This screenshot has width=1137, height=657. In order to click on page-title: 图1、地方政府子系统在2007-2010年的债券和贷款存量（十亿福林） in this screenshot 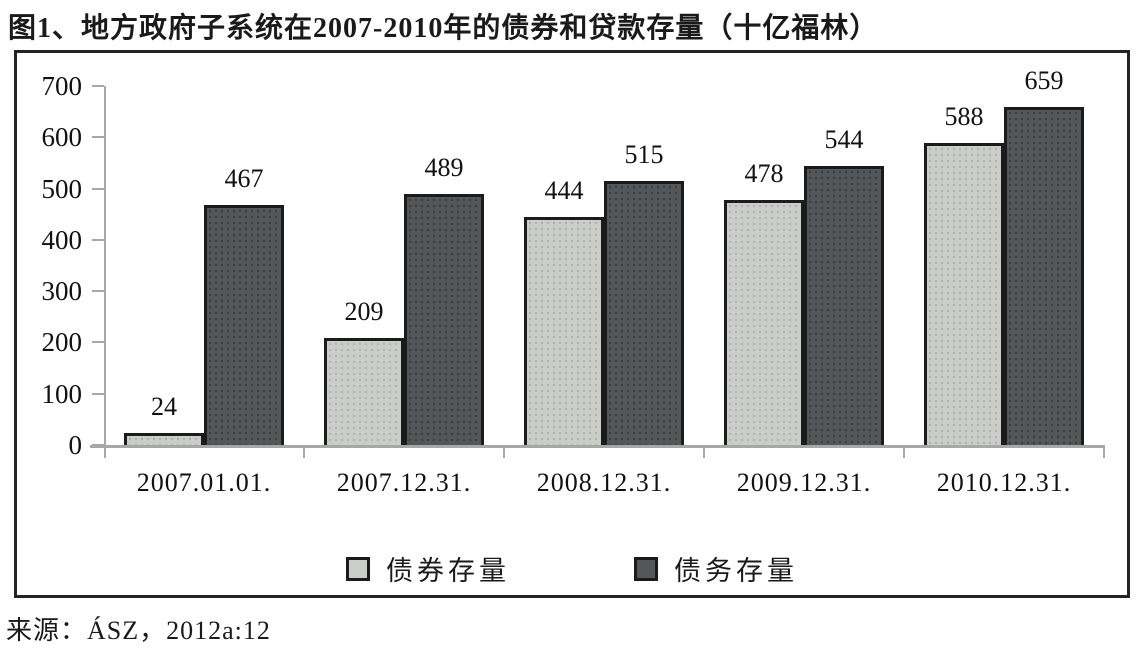, I will do `click(443, 28)`.